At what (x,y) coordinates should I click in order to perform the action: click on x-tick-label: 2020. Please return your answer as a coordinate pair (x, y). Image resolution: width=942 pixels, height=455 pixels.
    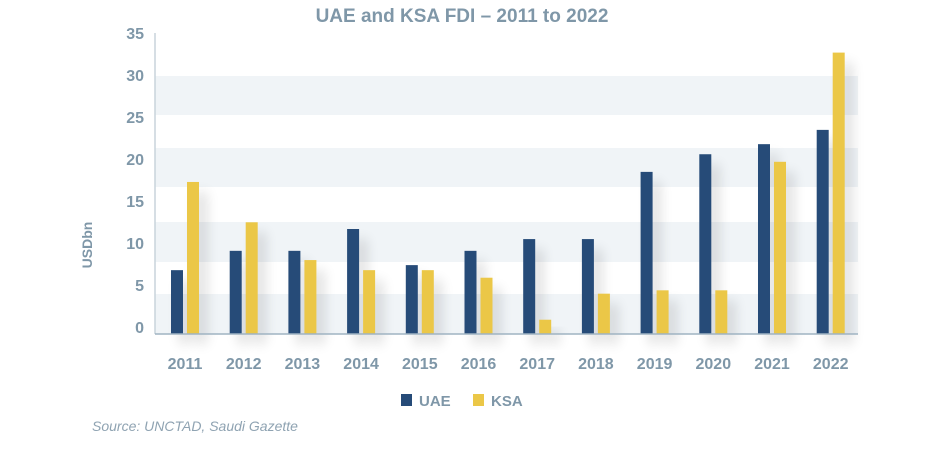
    Looking at the image, I should click on (714, 364).